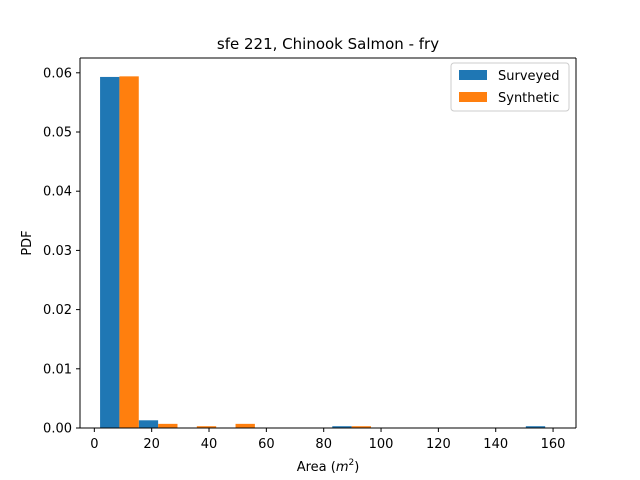 This screenshot has height=480, width=640. I want to click on y-tick-label: 0.02, so click(57, 310).